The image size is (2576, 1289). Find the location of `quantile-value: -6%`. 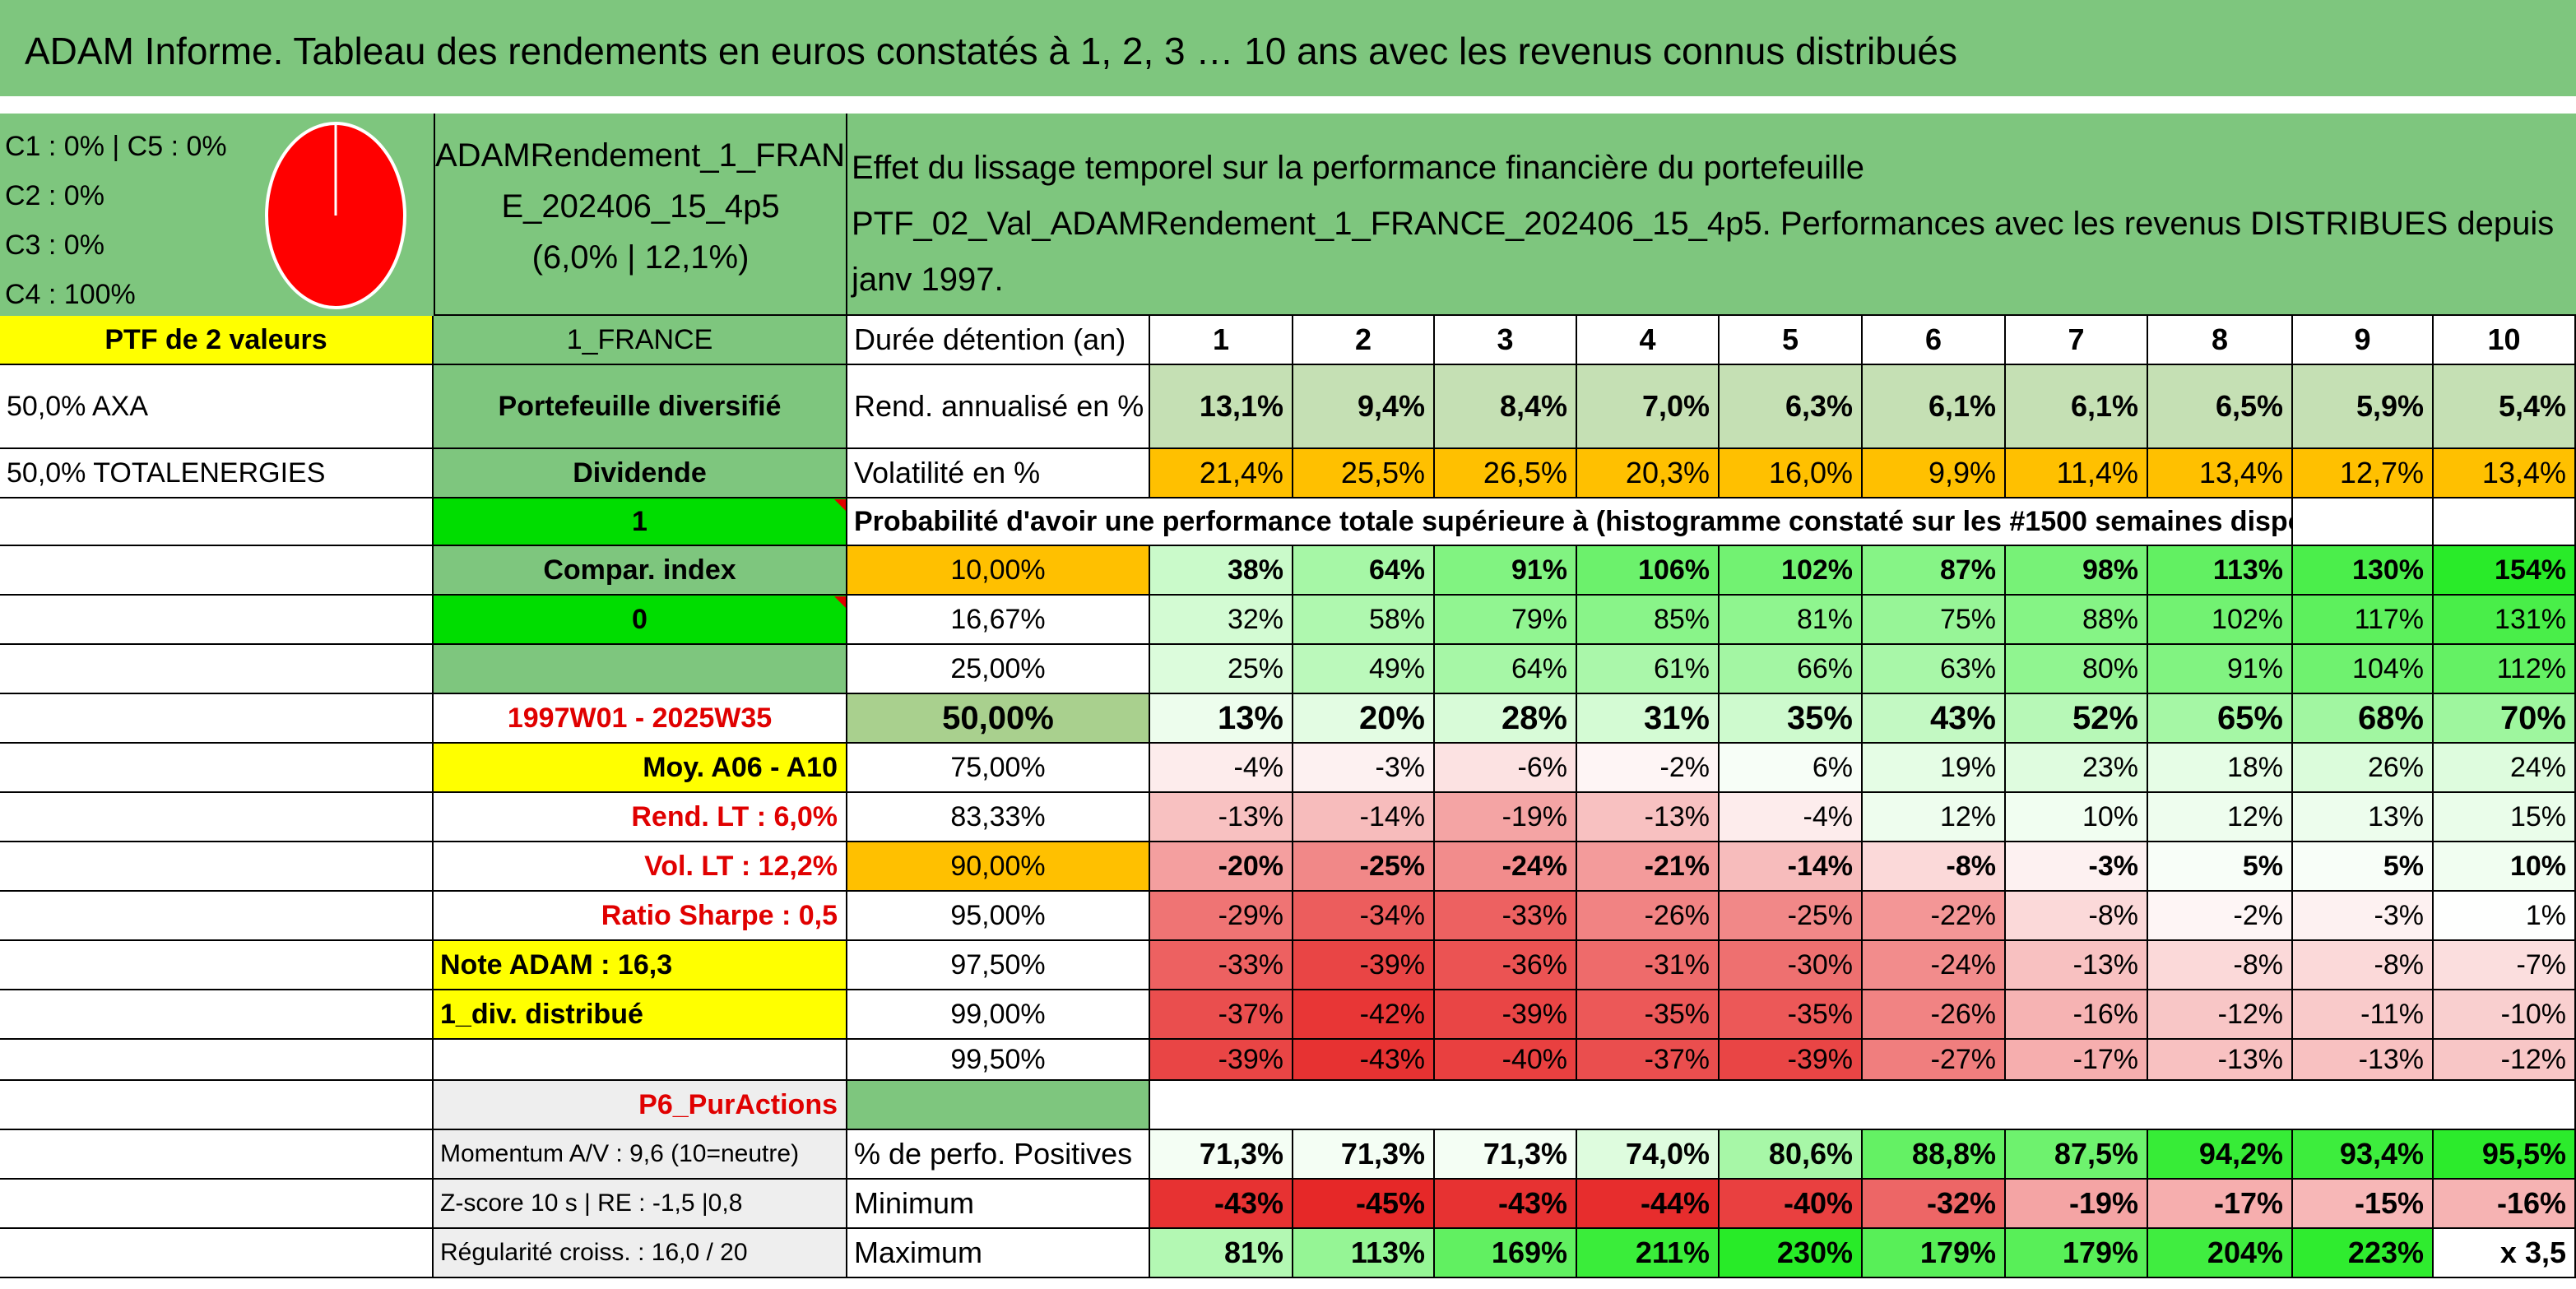

quantile-value: -6% is located at coordinates (1506, 768).